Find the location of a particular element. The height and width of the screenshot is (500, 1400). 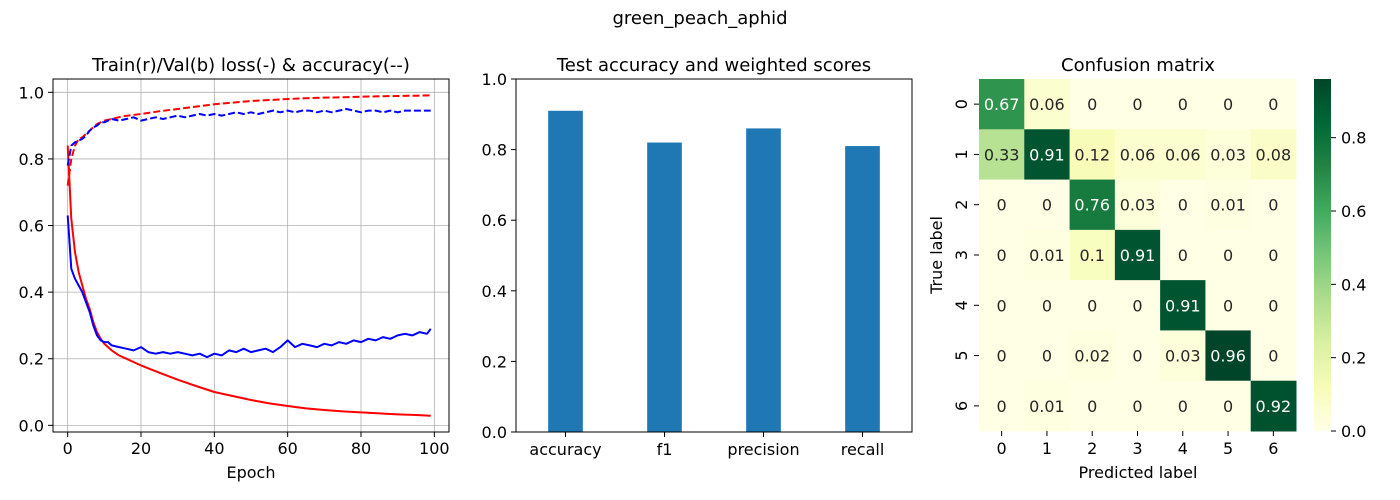

panel3-y-tick-label: 3 is located at coordinates (961, 255).